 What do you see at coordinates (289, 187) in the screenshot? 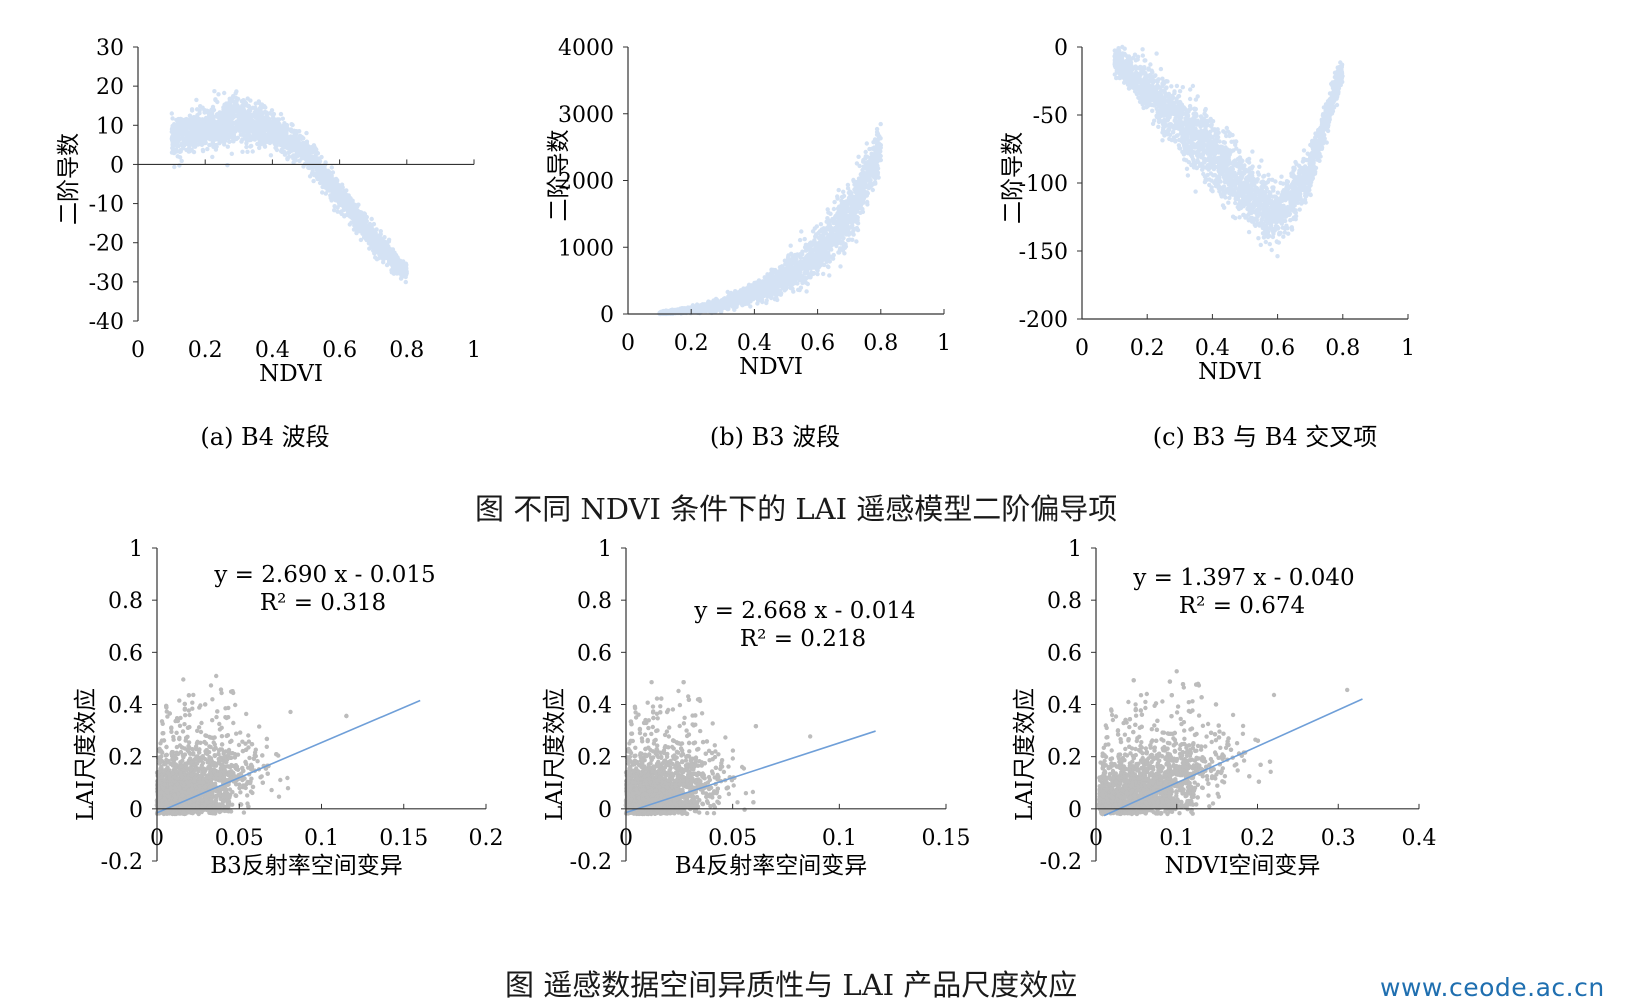
I see `scatter-points` at bounding box center [289, 187].